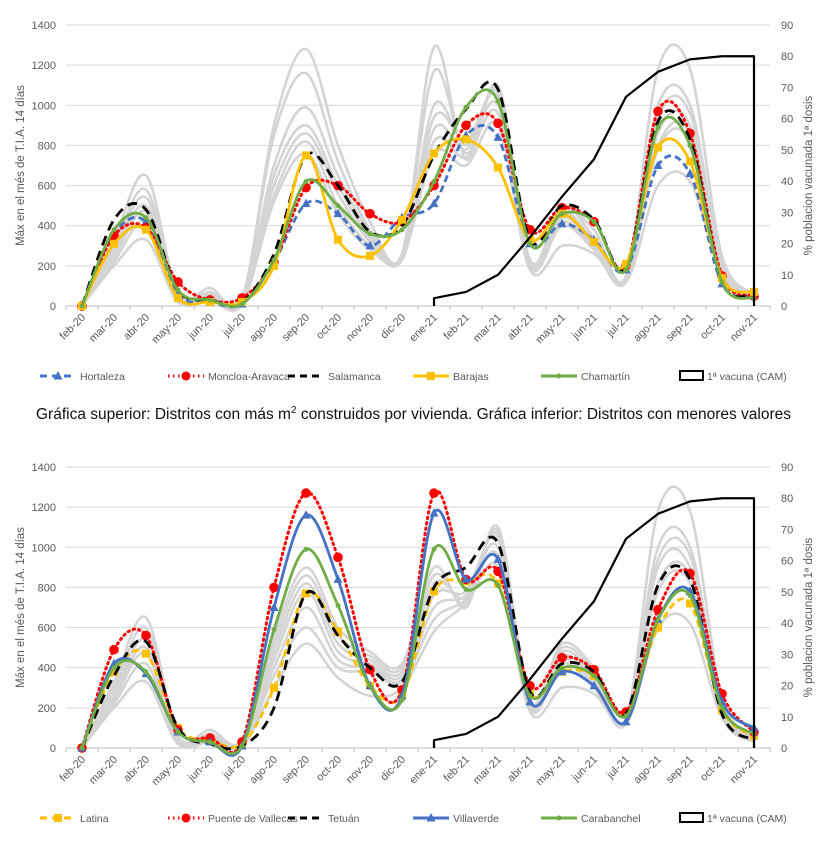 This screenshot has height=842, width=827. Describe the element at coordinates (360, 770) in the screenshot. I see `x-tick-label: nov-20` at that location.